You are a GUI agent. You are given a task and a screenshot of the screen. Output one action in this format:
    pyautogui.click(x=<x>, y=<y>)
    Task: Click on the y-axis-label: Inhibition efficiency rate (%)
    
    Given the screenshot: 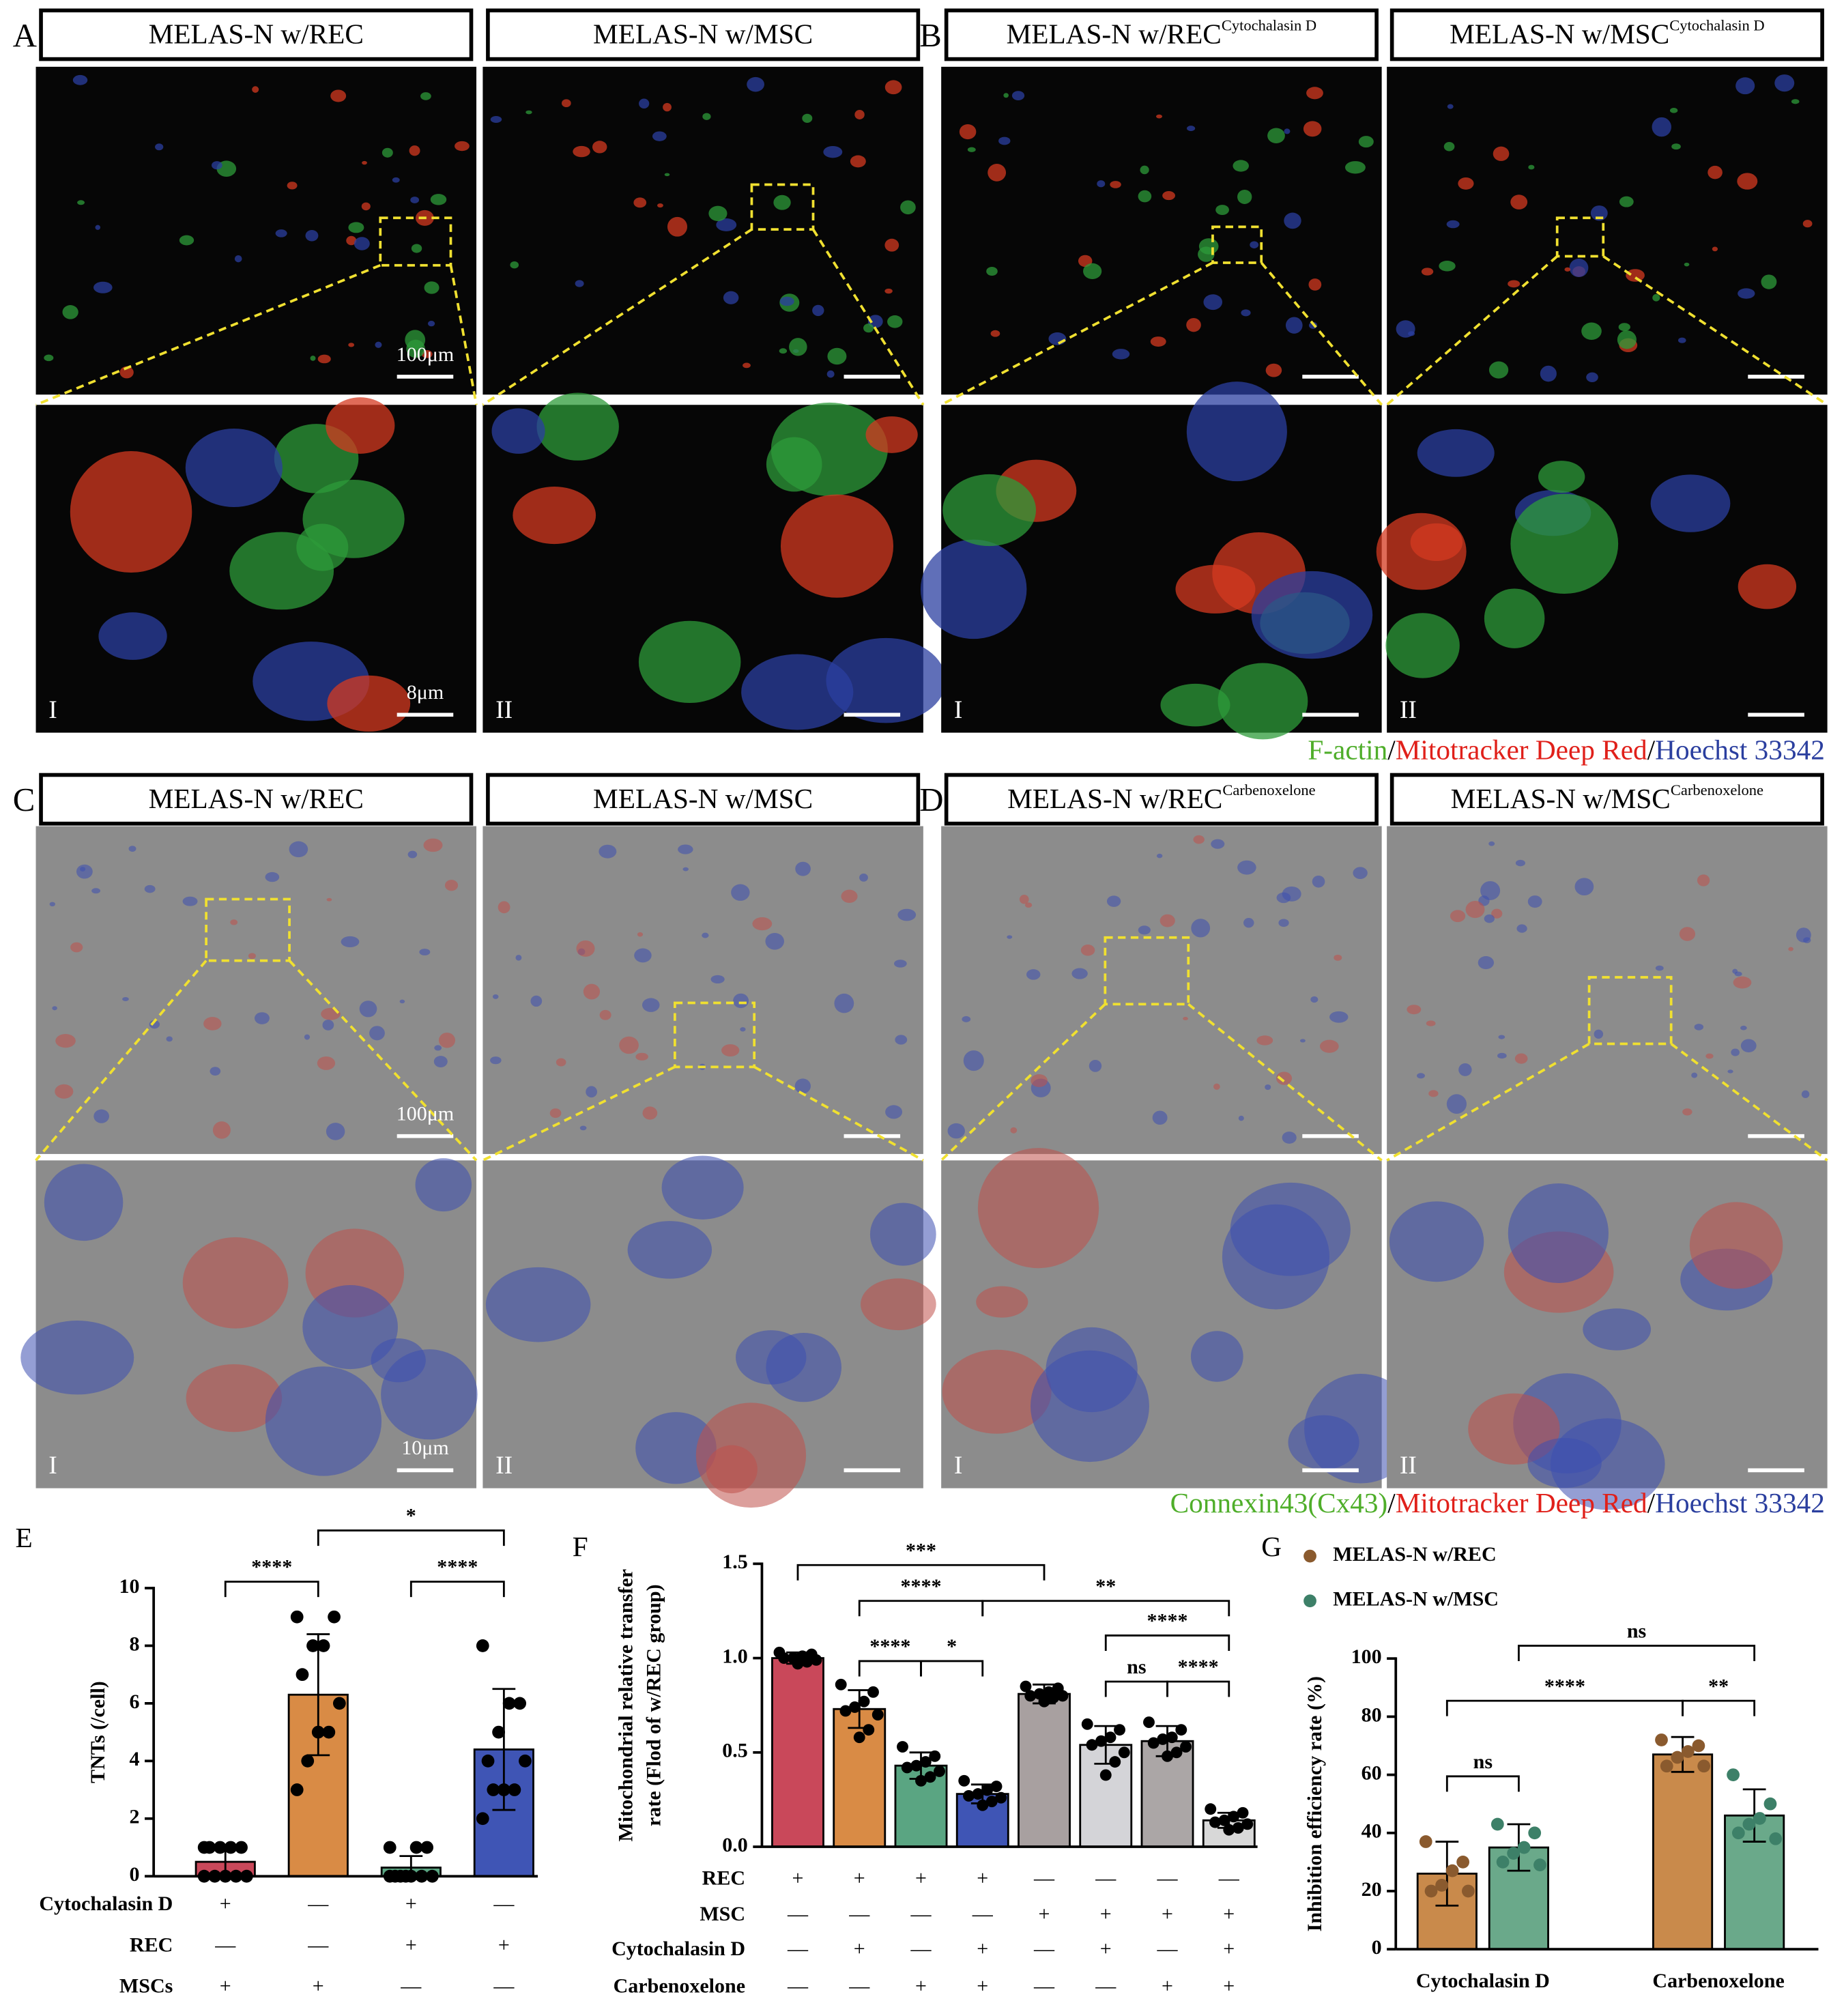 What is the action you would take?
    pyautogui.click(x=1314, y=1803)
    